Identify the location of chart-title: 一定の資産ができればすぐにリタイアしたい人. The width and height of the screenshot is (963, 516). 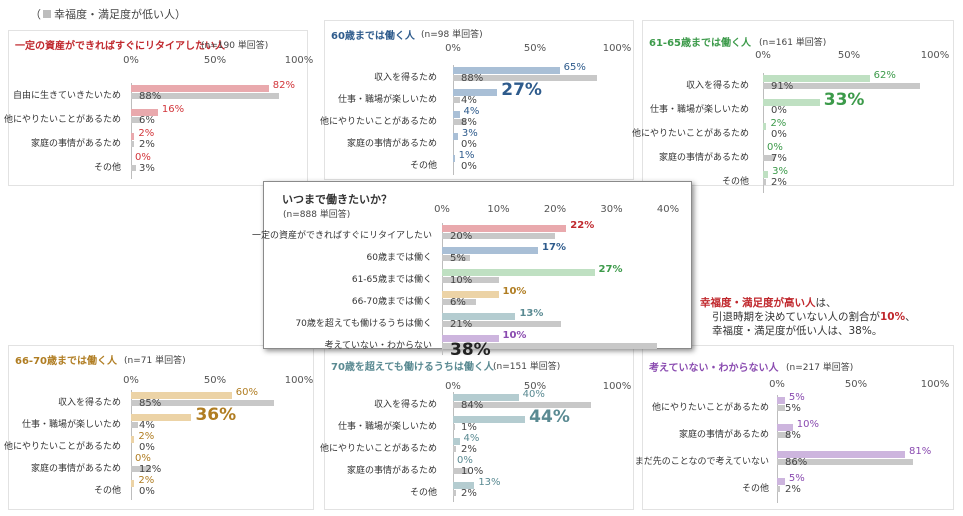
(120, 46).